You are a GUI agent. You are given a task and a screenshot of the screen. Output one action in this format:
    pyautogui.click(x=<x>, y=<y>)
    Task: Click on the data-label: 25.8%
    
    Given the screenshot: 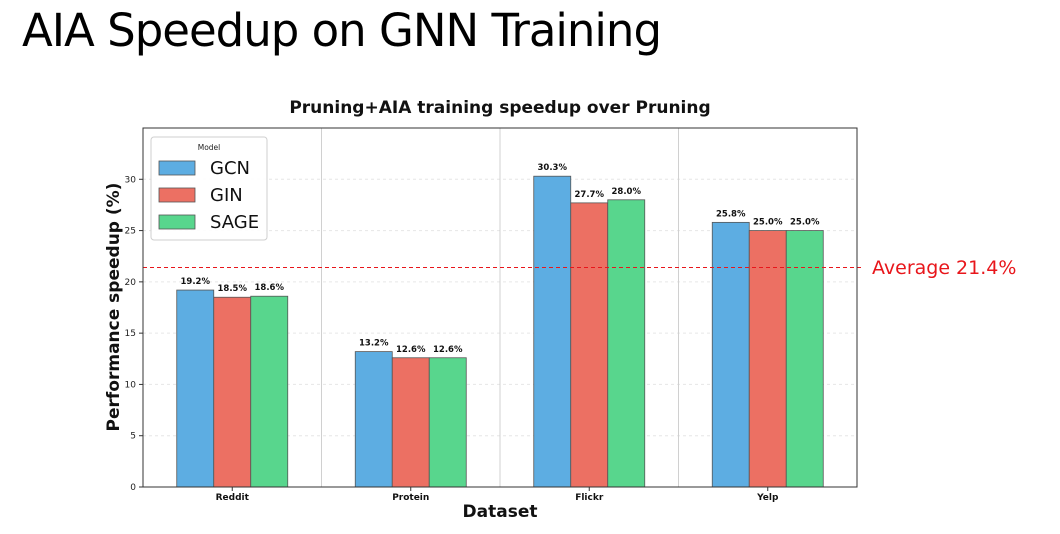 What is the action you would take?
    pyautogui.click(x=731, y=214)
    